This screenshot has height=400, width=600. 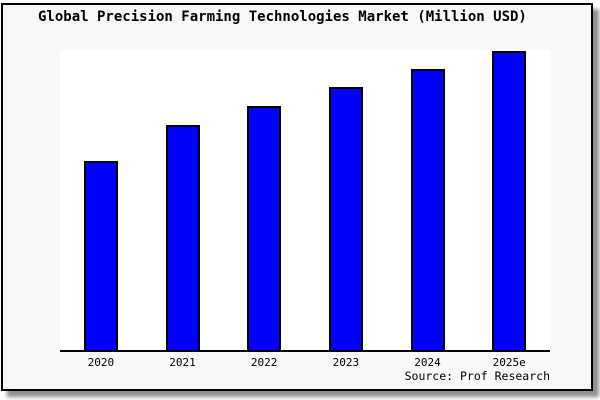 I want to click on x-tick-label: 2020, so click(x=101, y=362).